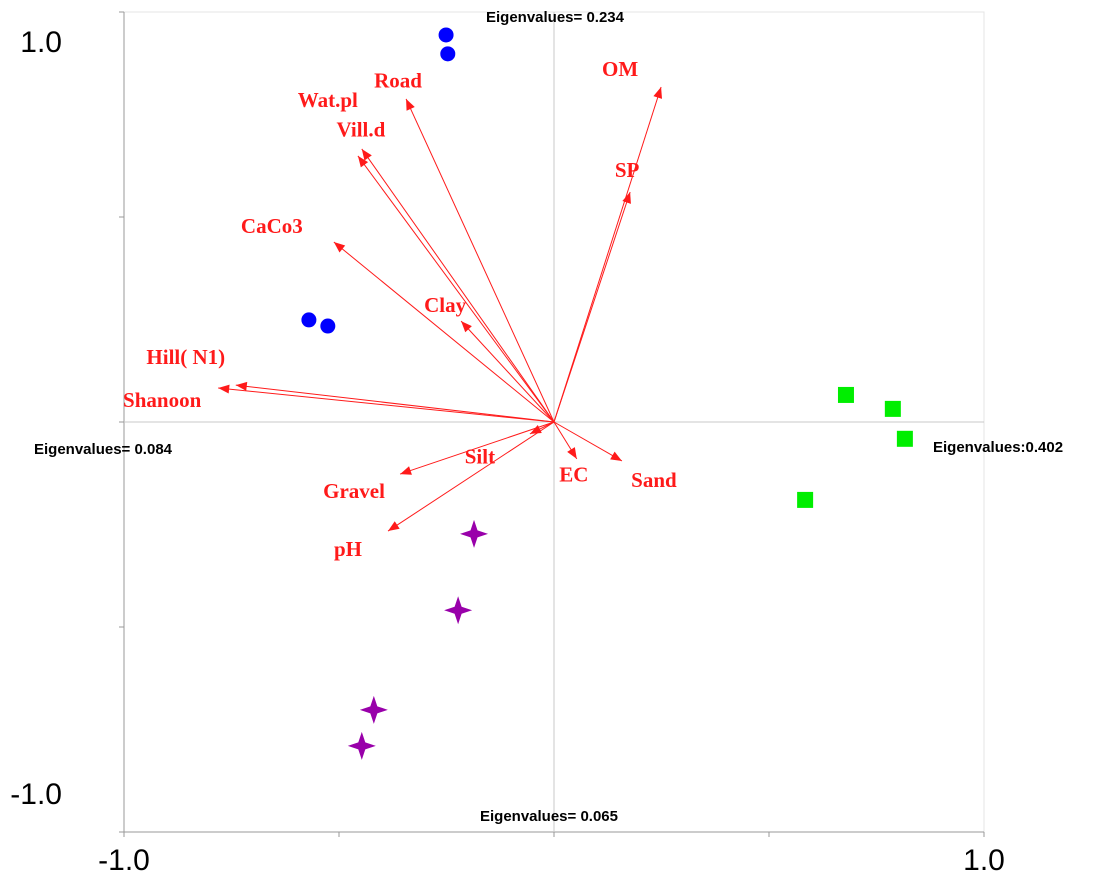 This screenshot has height=879, width=1107. What do you see at coordinates (549, 816) in the screenshot?
I see `eigenvalue-annotation: Eigenvalues= 0.065` at bounding box center [549, 816].